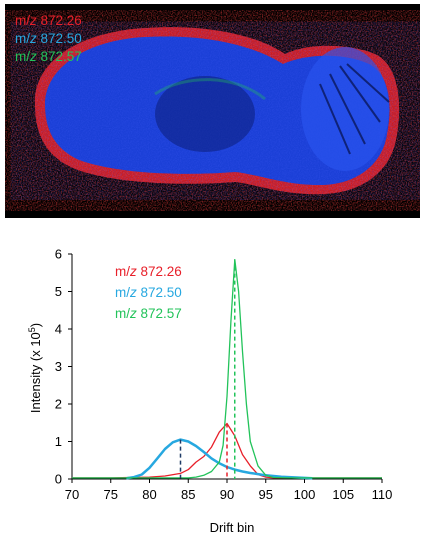 Image resolution: width=425 pixels, height=544 pixels. What do you see at coordinates (58, 329) in the screenshot?
I see `y-tick-label-4: 4` at bounding box center [58, 329].